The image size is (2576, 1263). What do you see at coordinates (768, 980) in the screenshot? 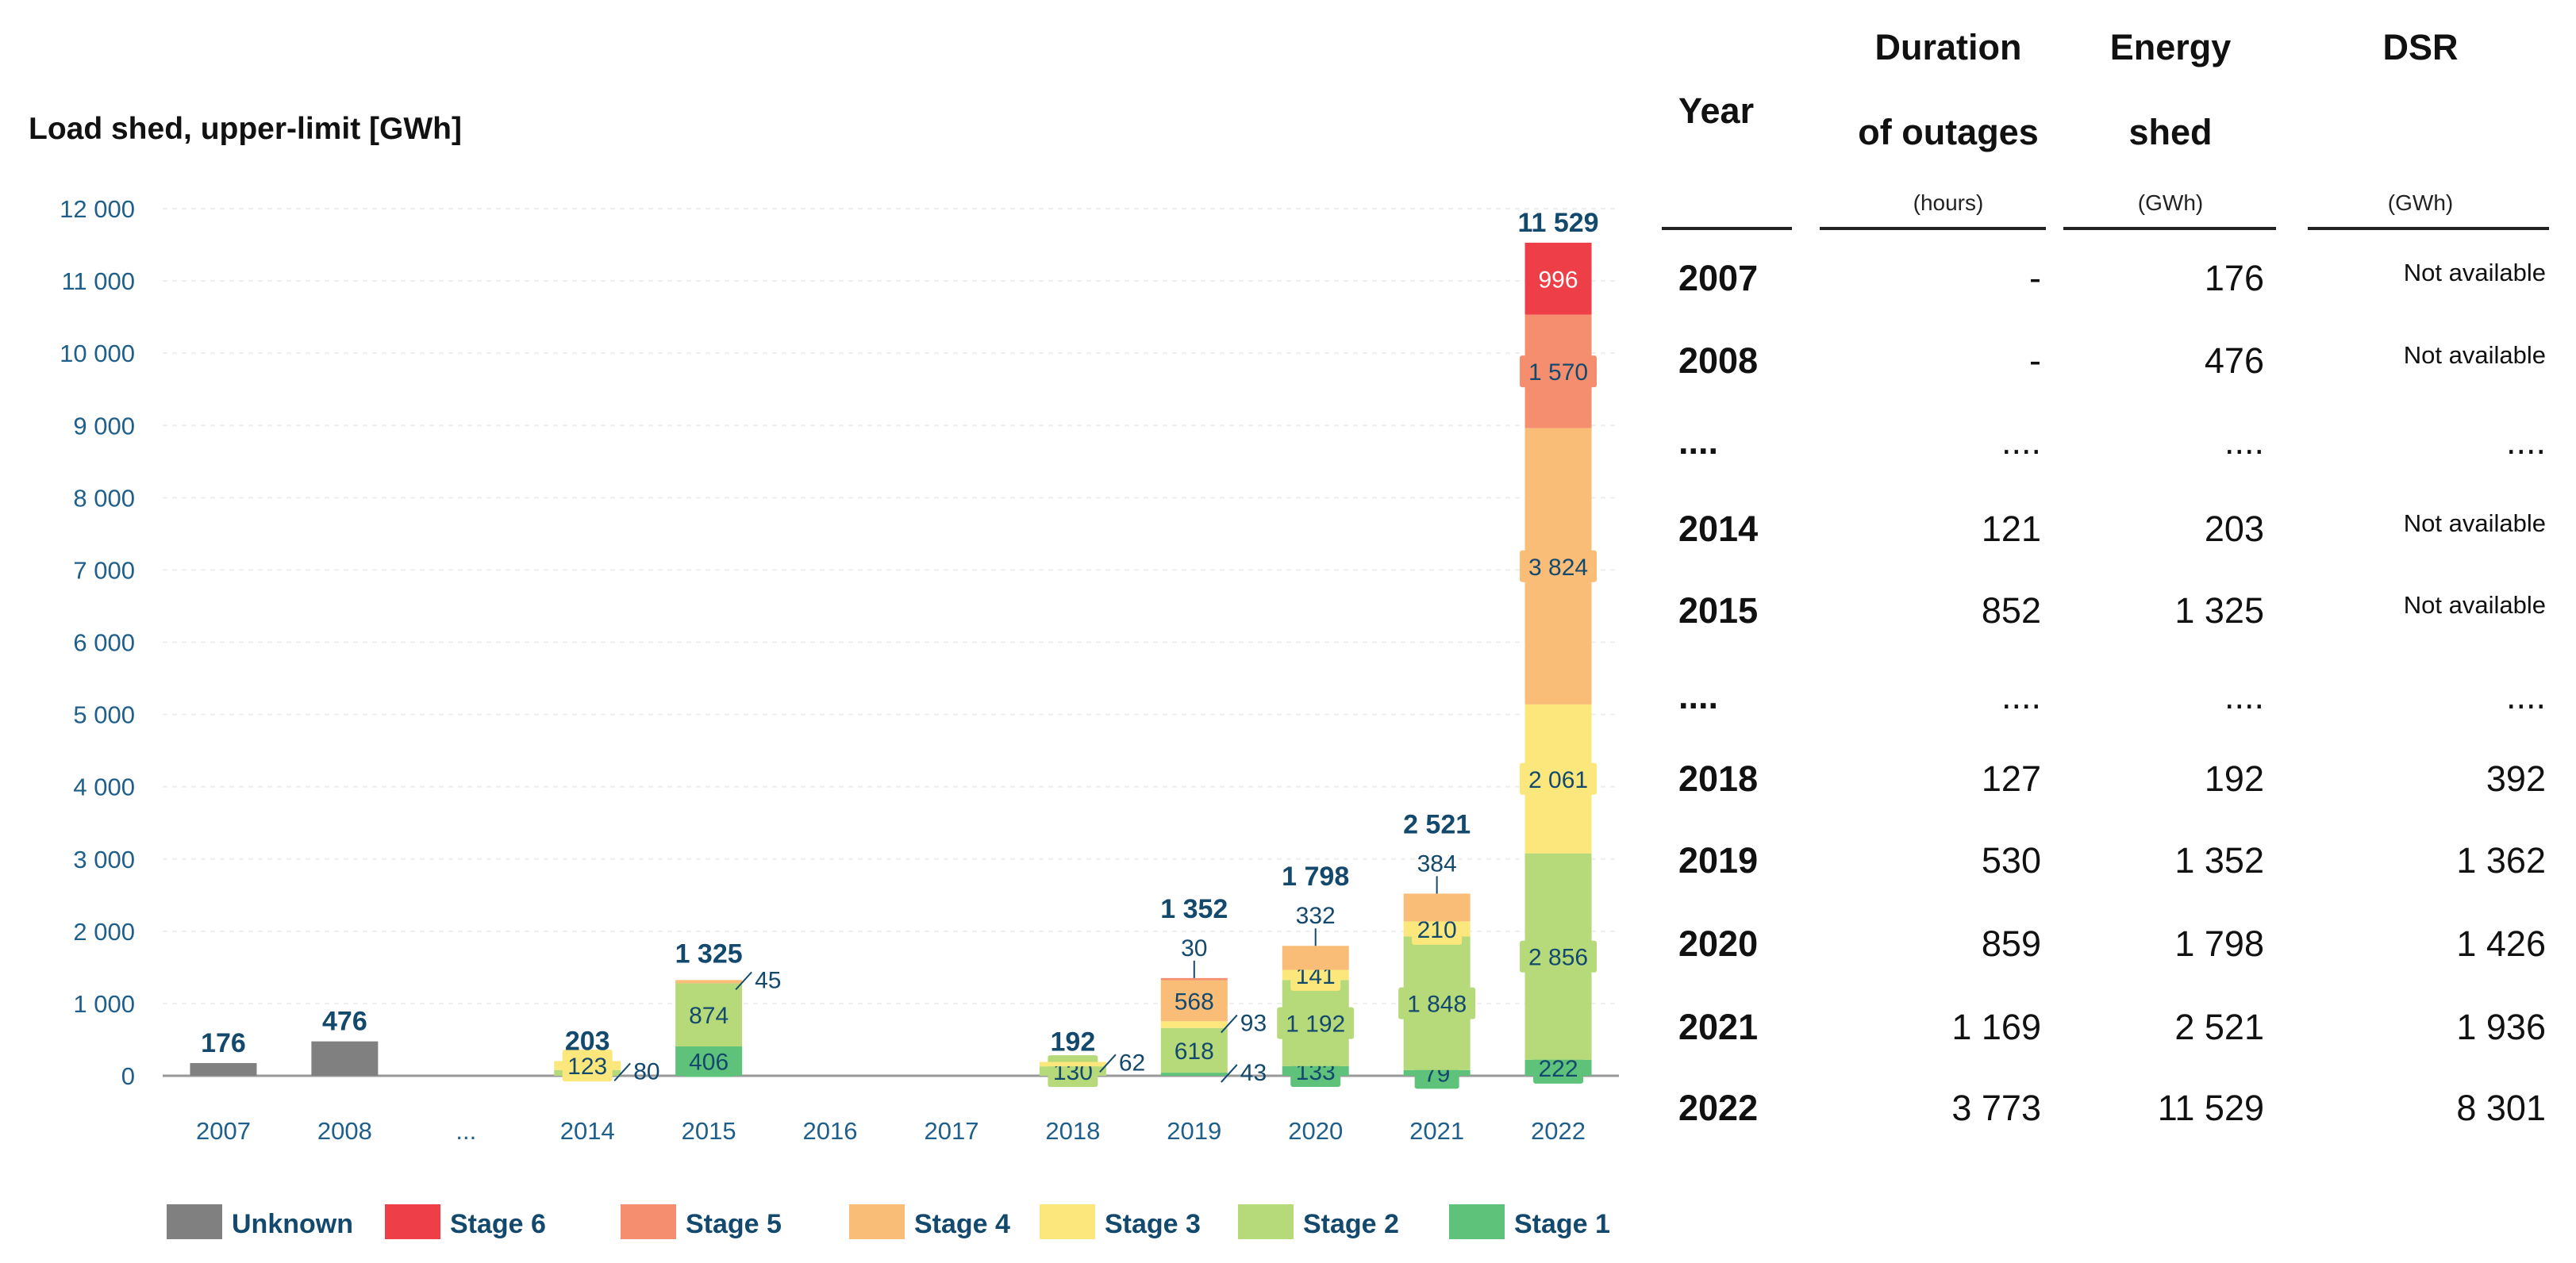
I see `segment-label: 45` at bounding box center [768, 980].